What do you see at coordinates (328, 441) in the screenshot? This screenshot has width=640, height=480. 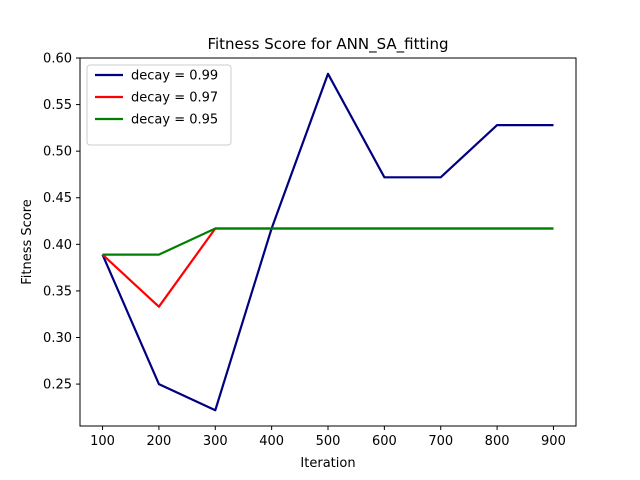 I see `x-tick-label: 500` at bounding box center [328, 441].